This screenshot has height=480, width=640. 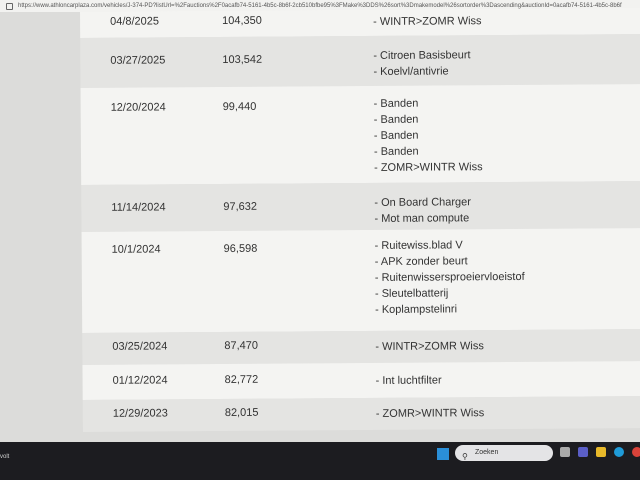 I want to click on service-items: - On Board Charger - Mot man compute, so click(x=507, y=204).